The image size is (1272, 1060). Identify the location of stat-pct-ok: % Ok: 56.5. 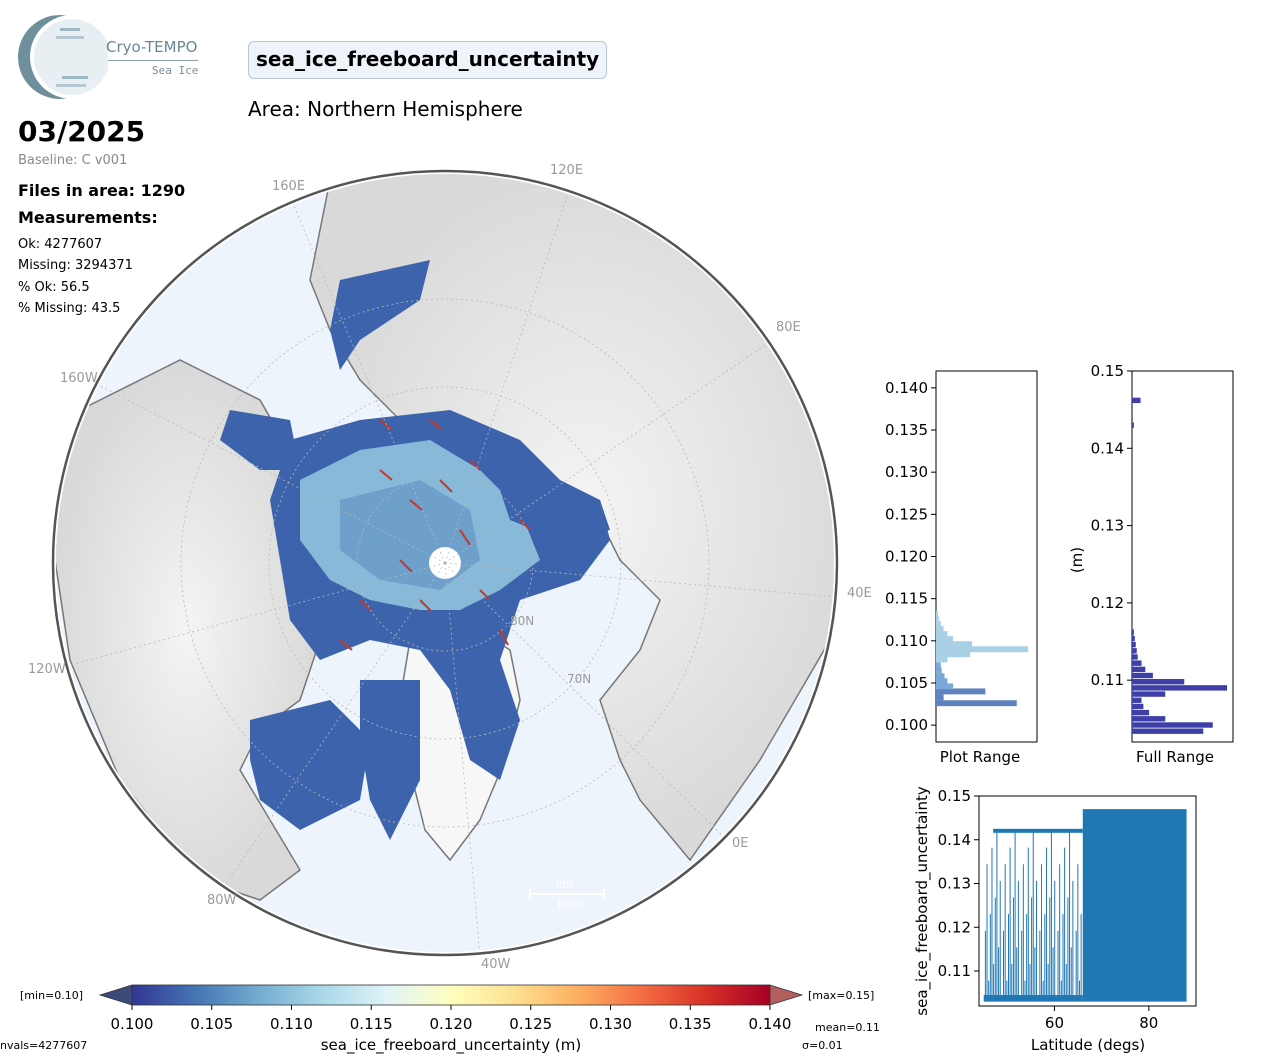
(54, 287).